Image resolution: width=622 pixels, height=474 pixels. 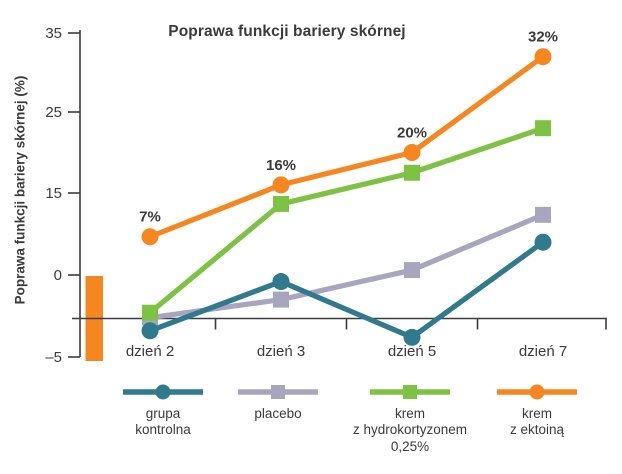 What do you see at coordinates (150, 351) in the screenshot?
I see `x-category-label: dzień 2` at bounding box center [150, 351].